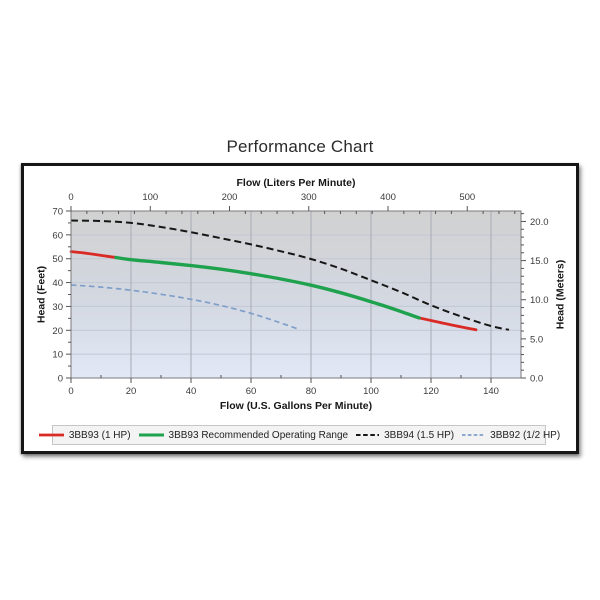 The height and width of the screenshot is (600, 600). I want to click on bottom-axis-title: Flow (U.S. Gallons Per Minute), so click(296, 406).